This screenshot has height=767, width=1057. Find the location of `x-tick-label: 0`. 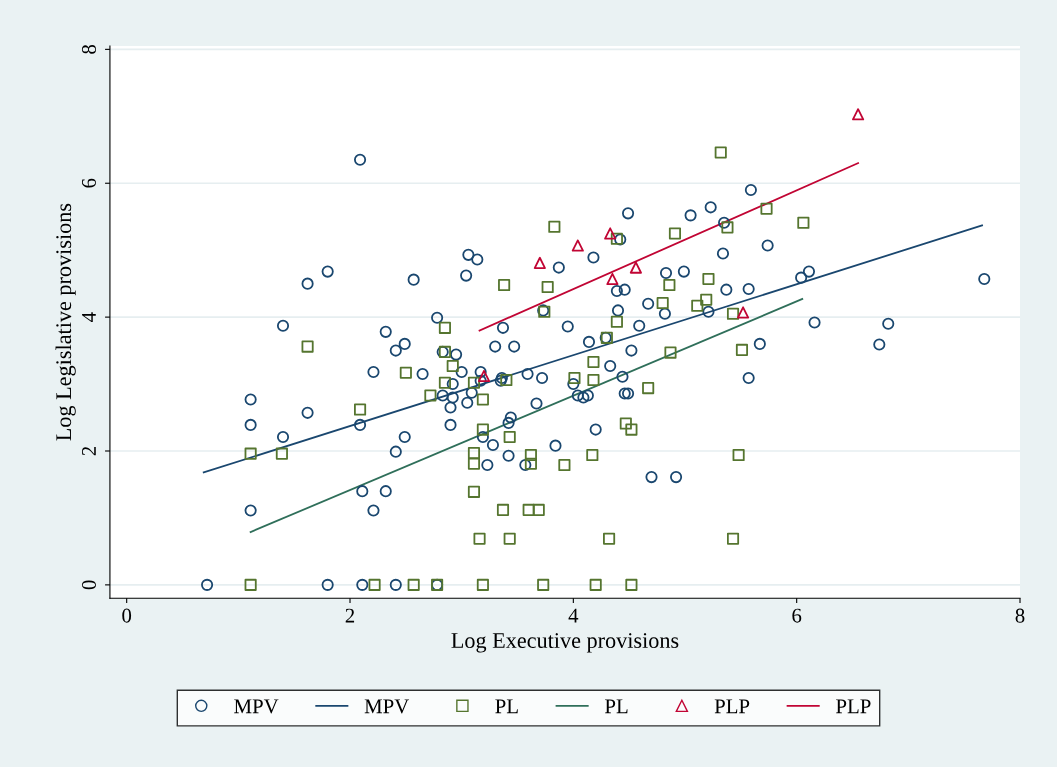

x-tick-label: 0 is located at coordinates (127, 615).